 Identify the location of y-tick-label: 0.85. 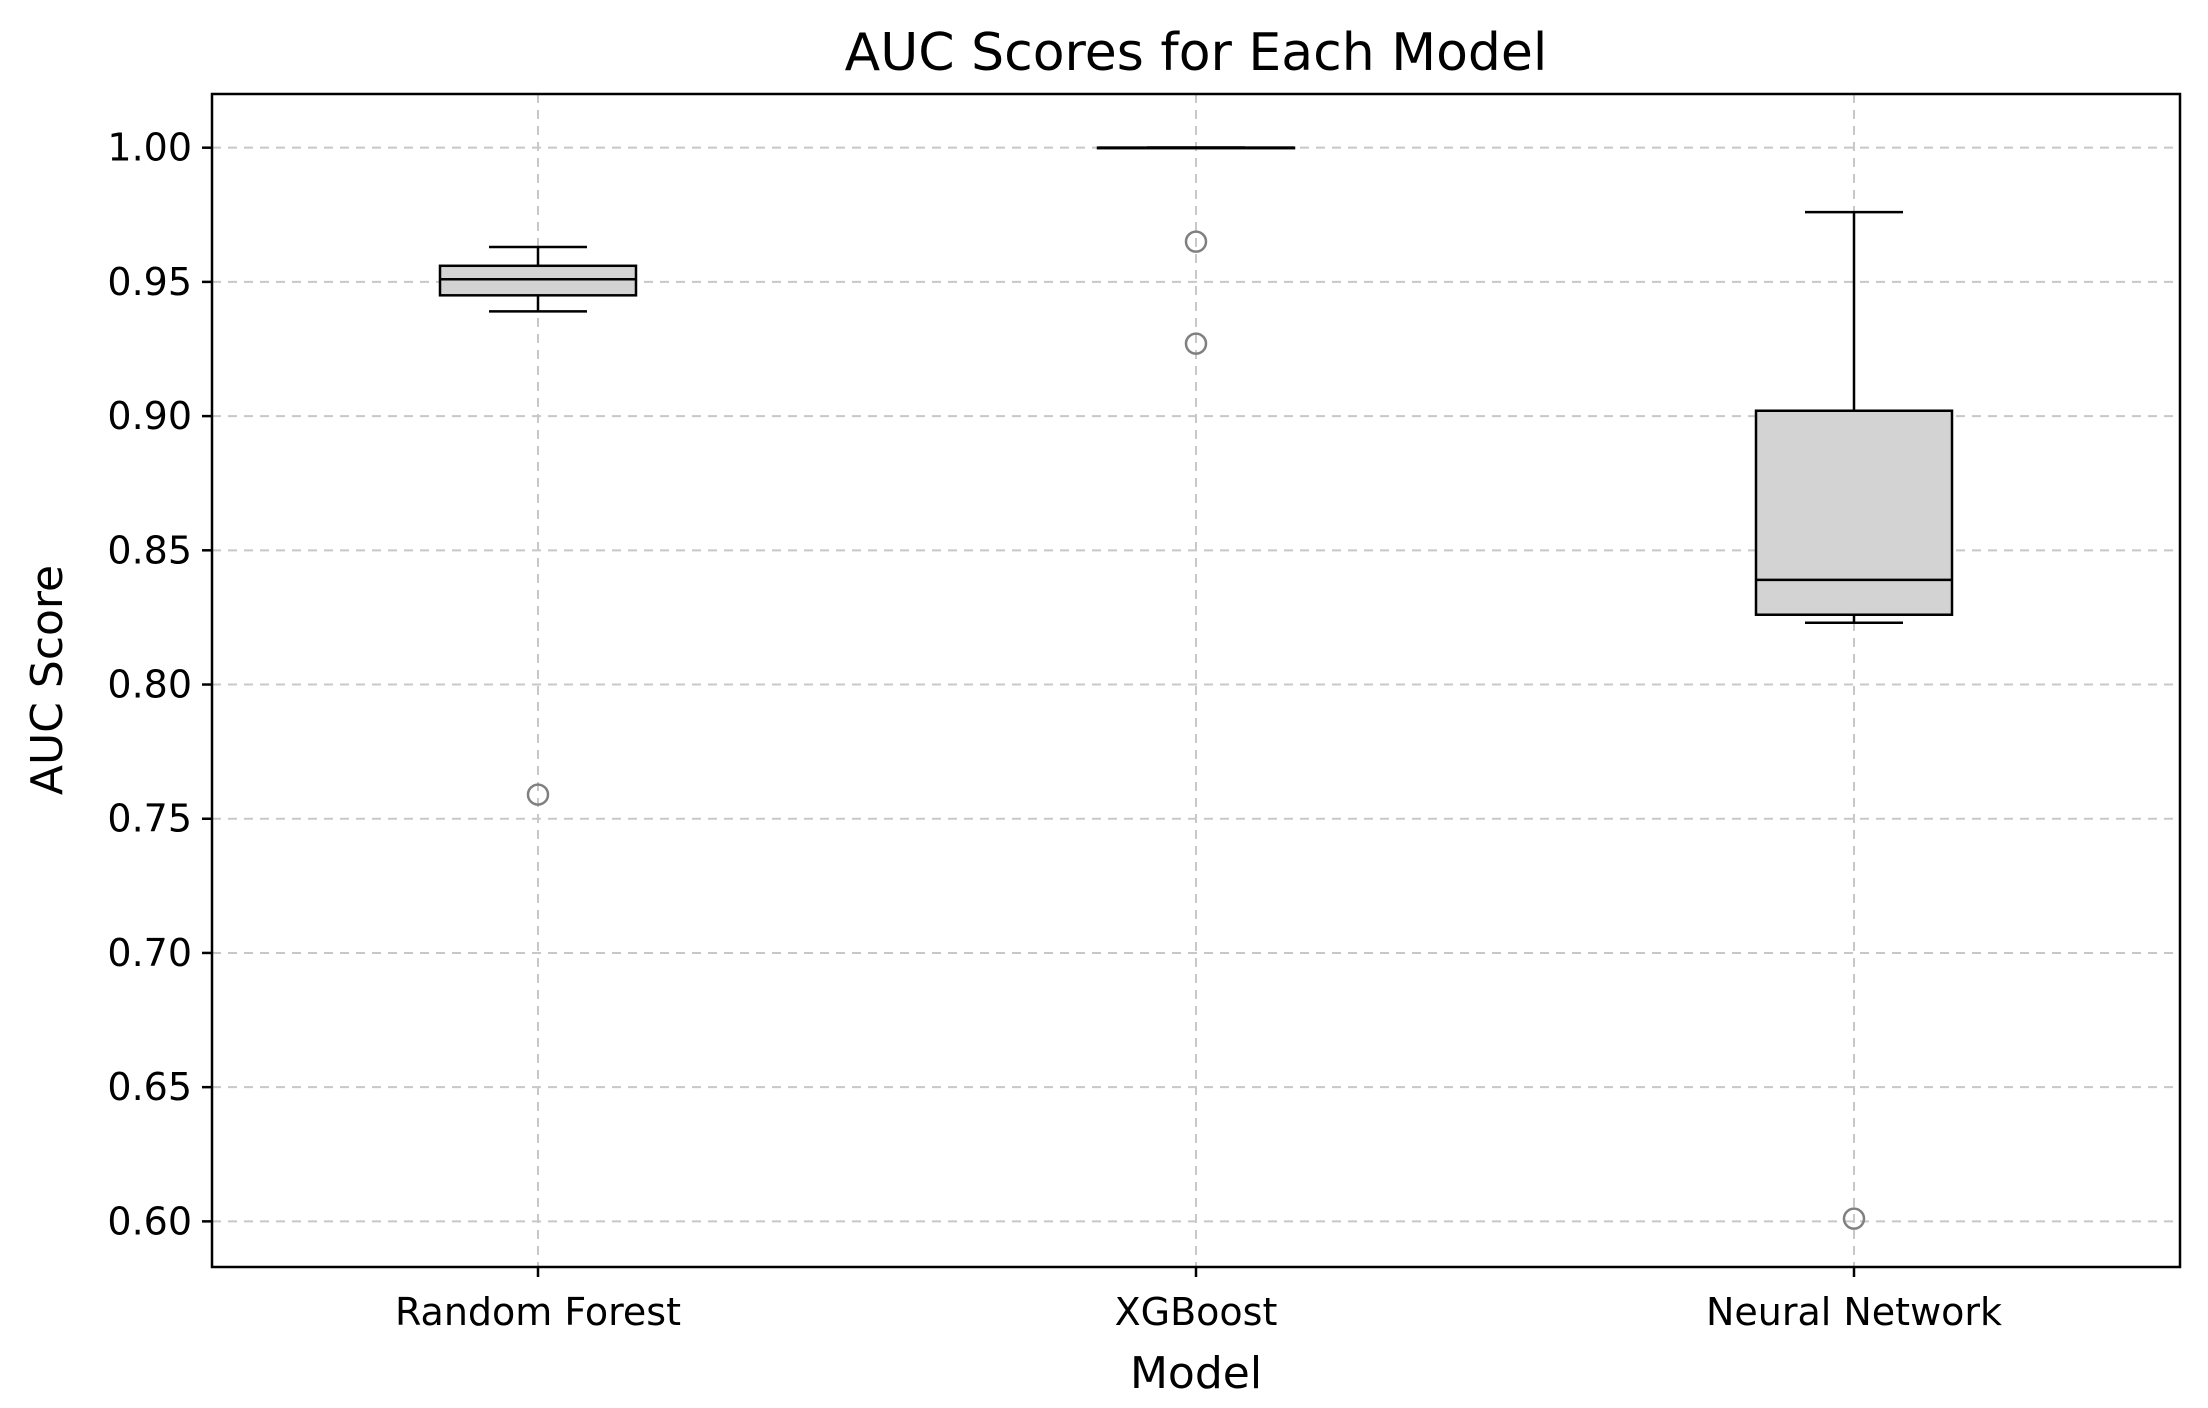
(149, 550).